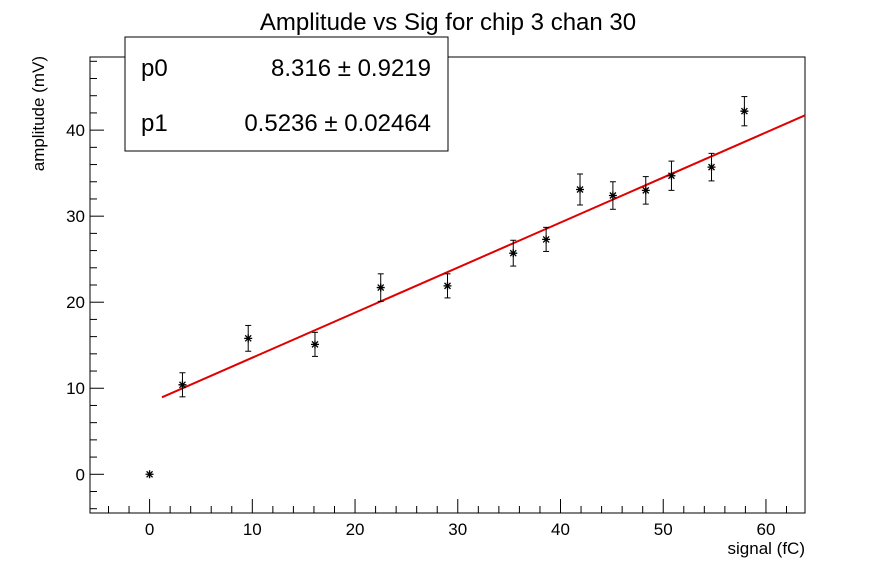  Describe the element at coordinates (154, 123) in the screenshot. I see `stats-param-name: p1` at that location.